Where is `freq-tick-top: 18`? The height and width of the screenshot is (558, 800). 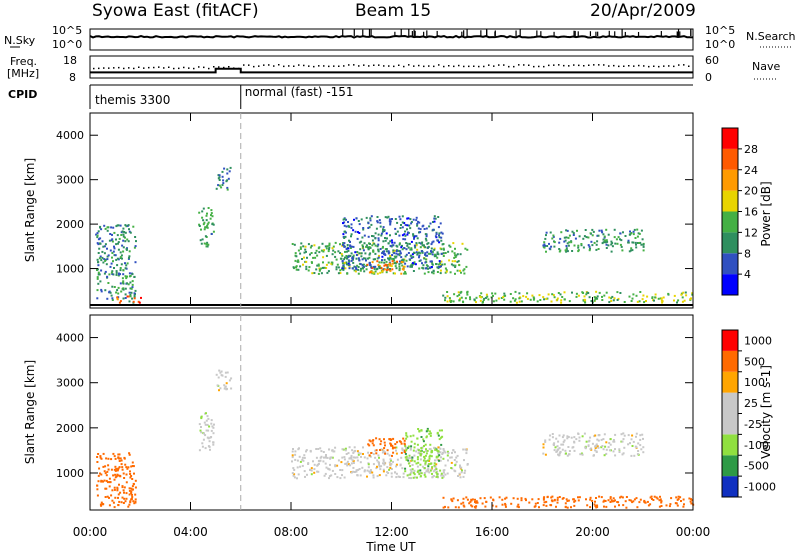
freq-tick-top: 18 is located at coordinates (70, 60).